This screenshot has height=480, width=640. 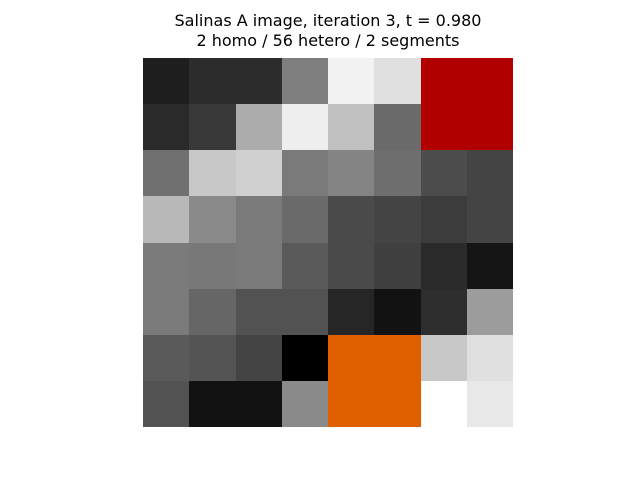 I want to click on image-pixel-r2-c1, so click(x=212, y=173).